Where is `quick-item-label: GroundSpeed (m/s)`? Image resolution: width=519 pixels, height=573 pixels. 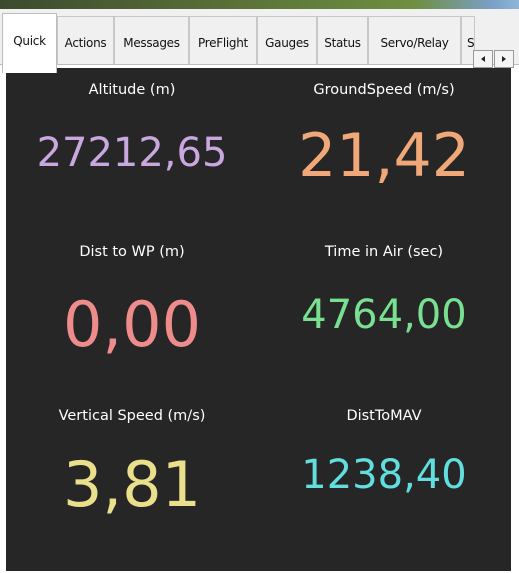
quick-item-label: GroundSpeed (m/s) is located at coordinates (384, 90).